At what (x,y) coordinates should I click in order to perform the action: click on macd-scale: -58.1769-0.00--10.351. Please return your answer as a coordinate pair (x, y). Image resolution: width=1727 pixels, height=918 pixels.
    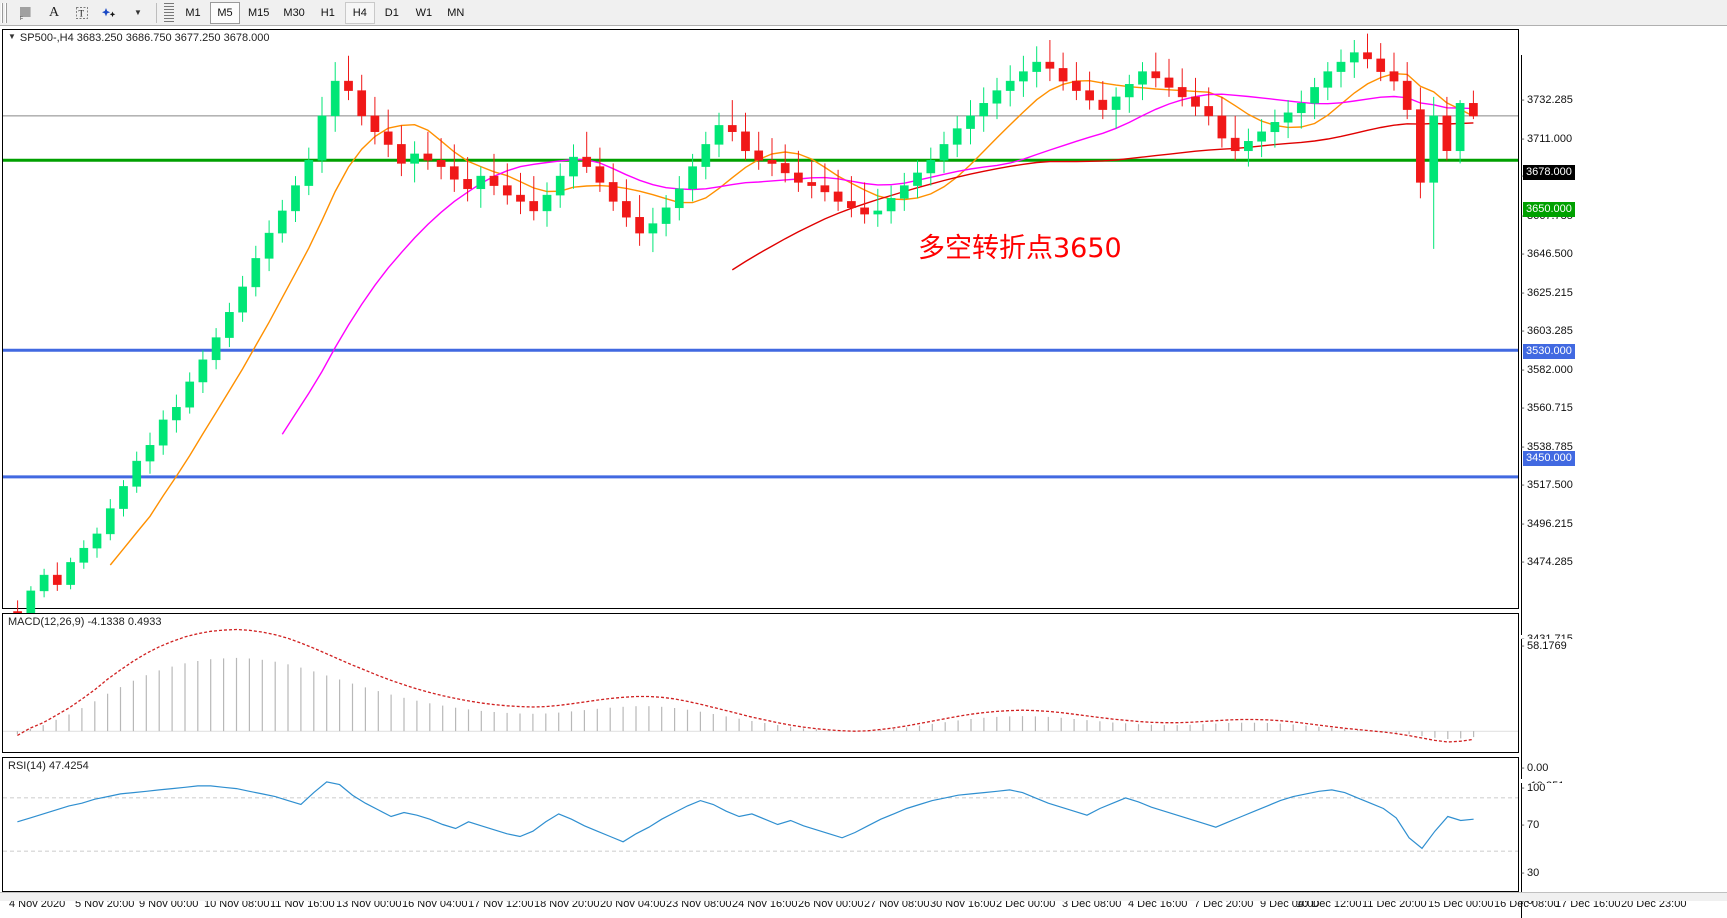
    Looking at the image, I should click on (1624, 709).